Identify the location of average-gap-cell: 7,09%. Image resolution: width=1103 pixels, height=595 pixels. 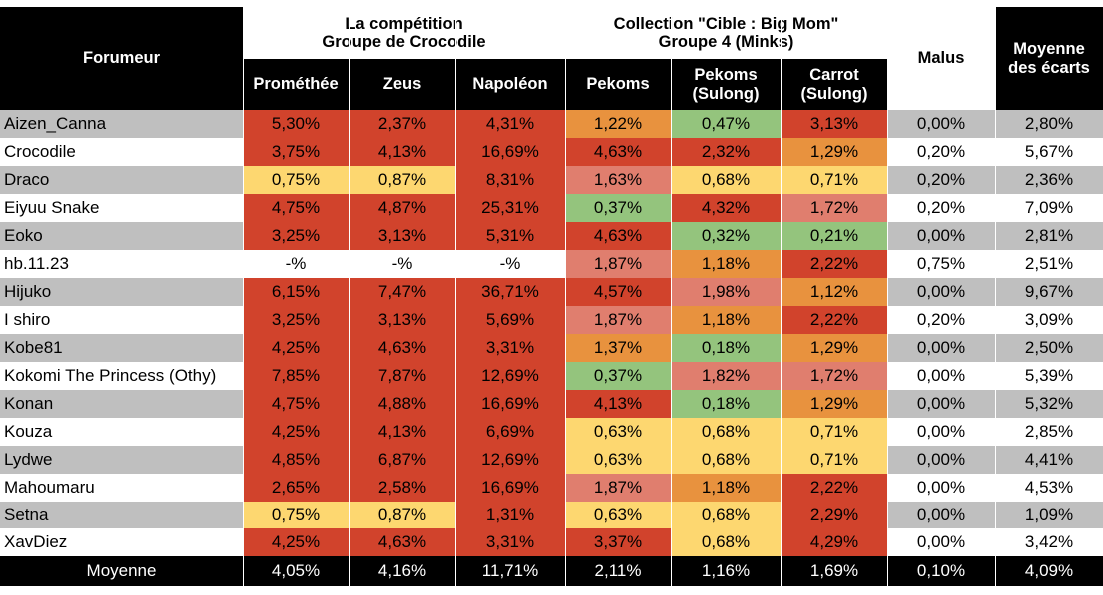
(1049, 207).